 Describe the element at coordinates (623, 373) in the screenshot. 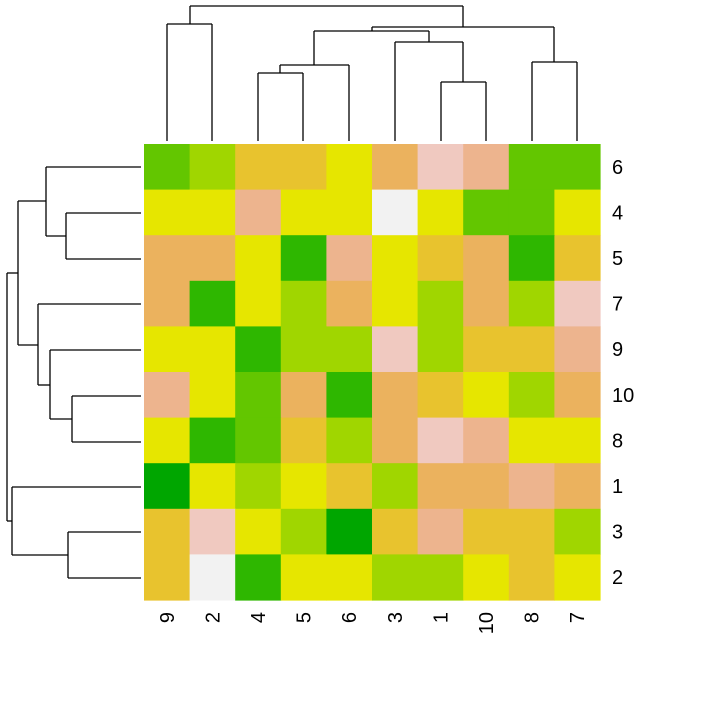

I see `row-labels: 6 4 5 7 9 10 8 1 3 2` at that location.